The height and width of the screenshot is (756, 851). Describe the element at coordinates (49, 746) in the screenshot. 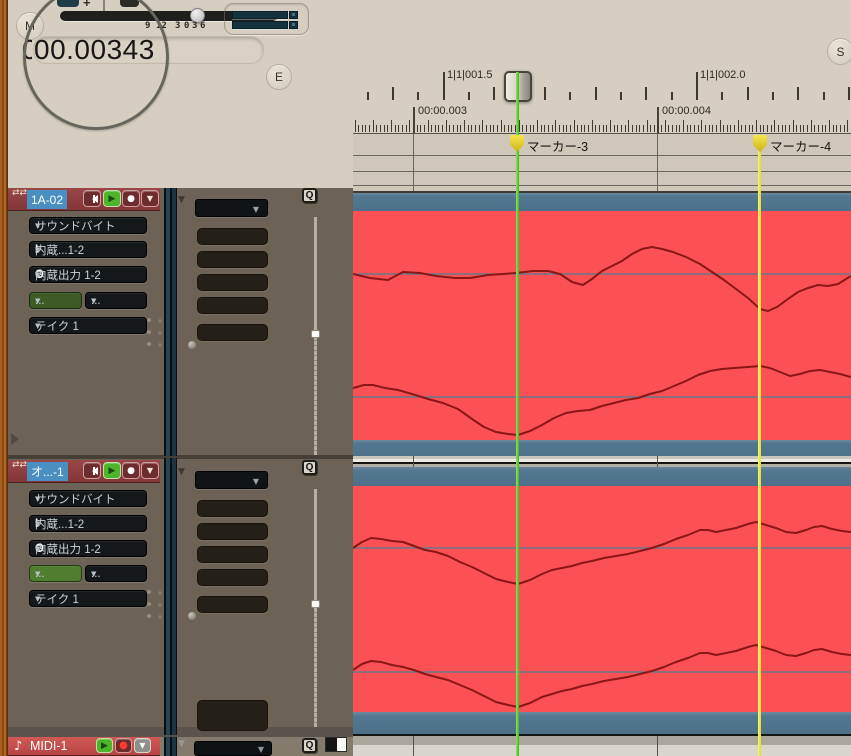

I see `track-name: MIDI-1` at that location.